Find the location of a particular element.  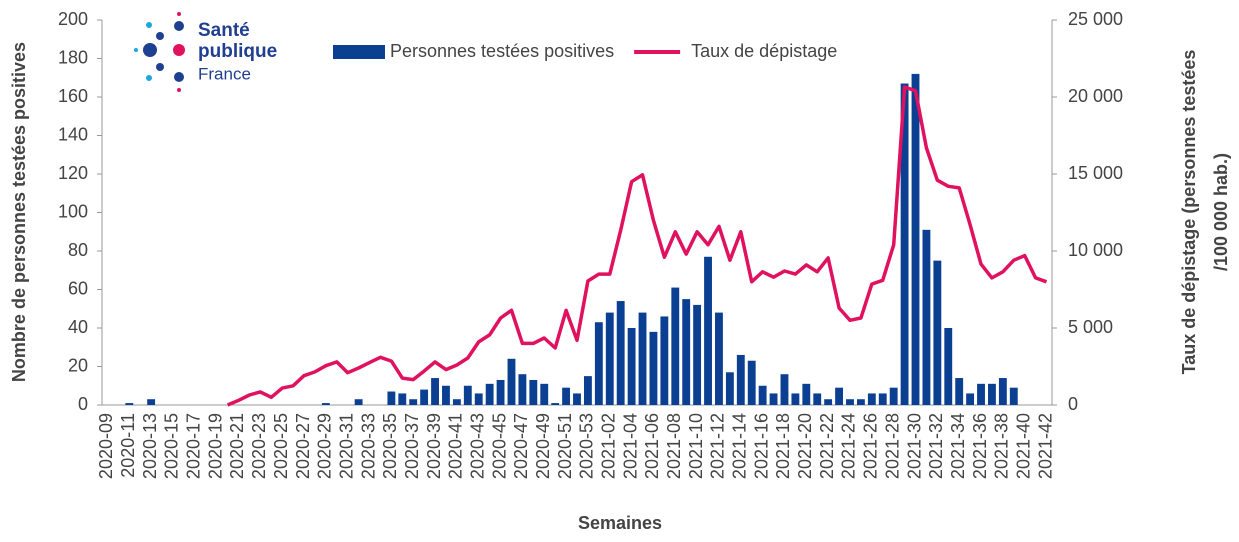

logo-text: Santé is located at coordinates (224, 30).